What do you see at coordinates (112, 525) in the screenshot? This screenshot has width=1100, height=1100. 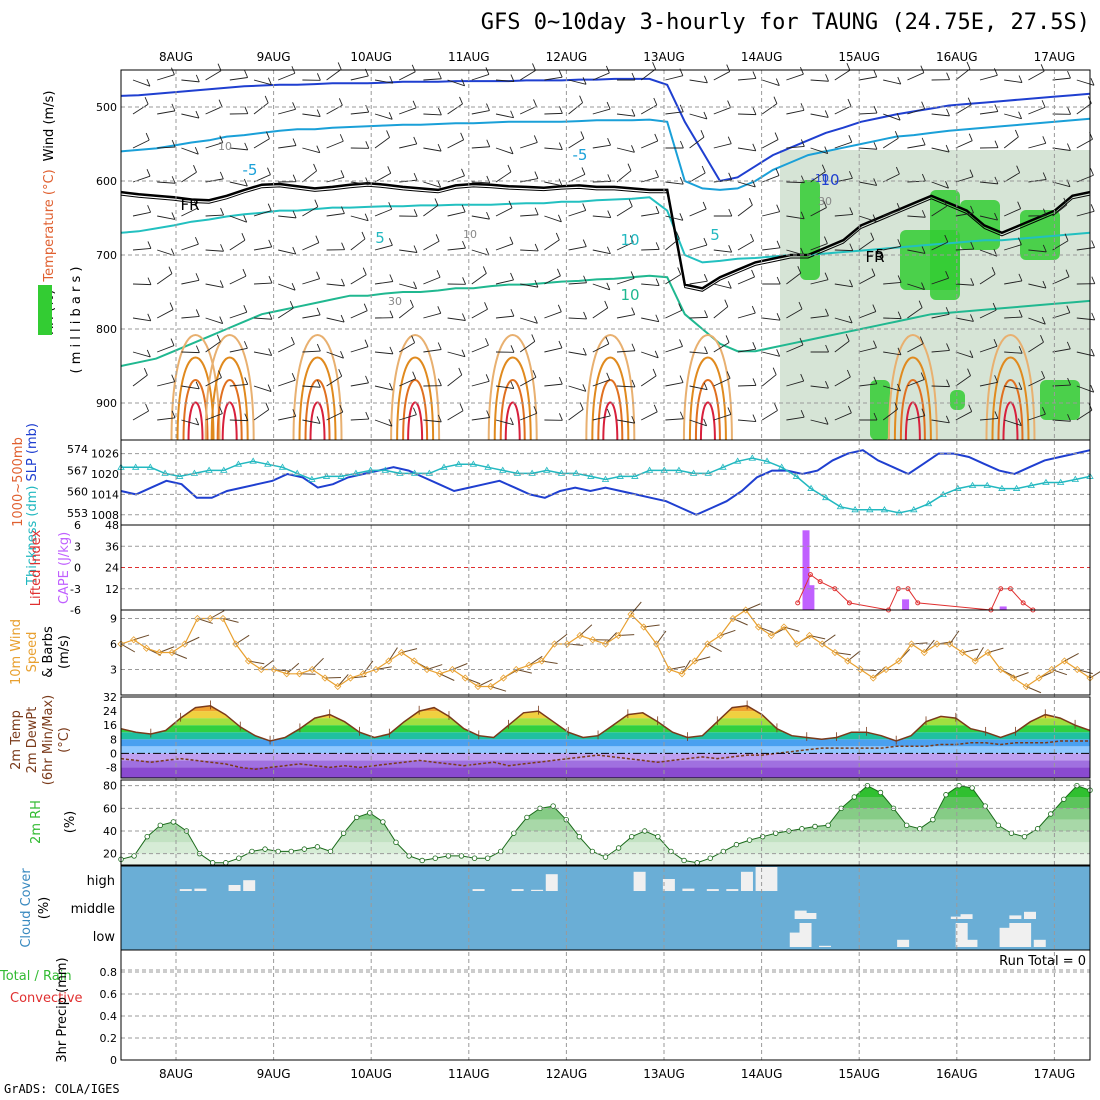 I see `cape-tick: 48` at bounding box center [112, 525].